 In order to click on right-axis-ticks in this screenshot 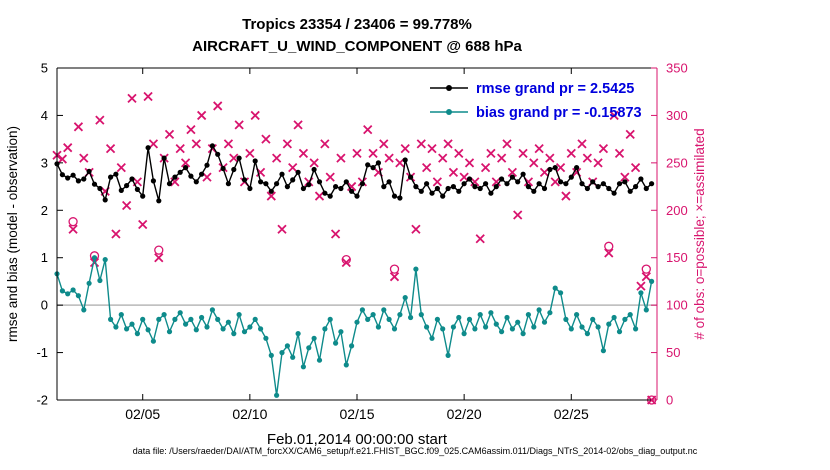, I will do `click(654, 234)`.